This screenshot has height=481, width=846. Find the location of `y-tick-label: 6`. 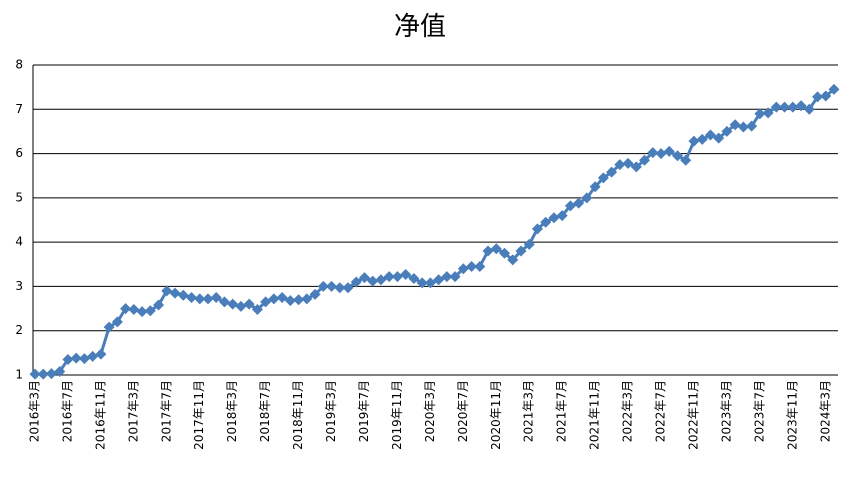

y-tick-label: 6 is located at coordinates (19, 153).